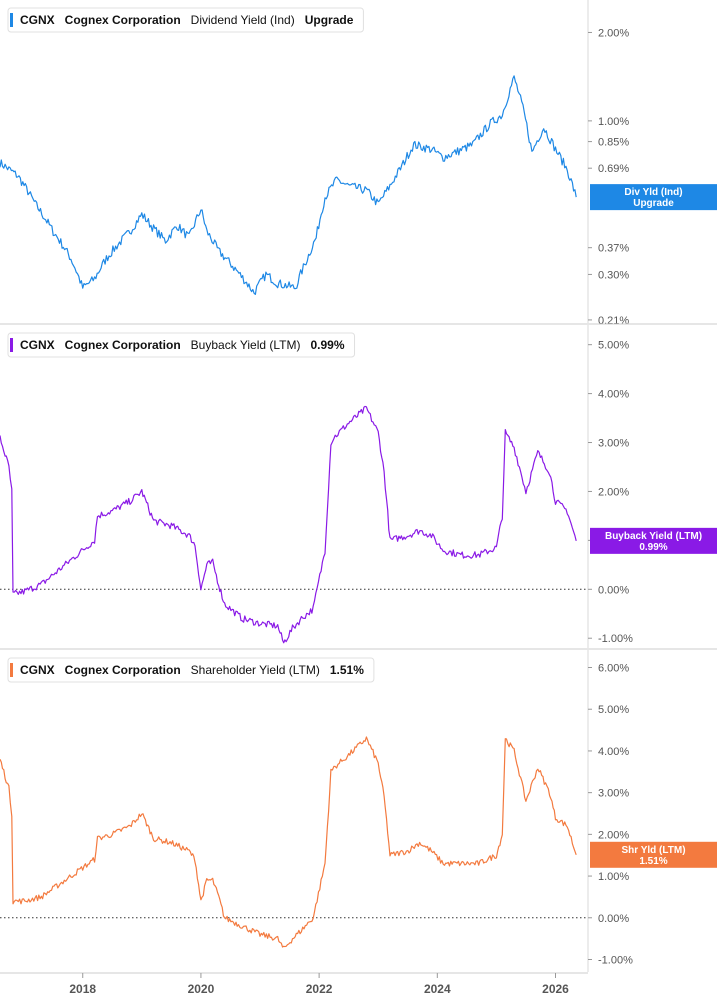 The image size is (717, 1005). Describe the element at coordinates (347, 670) in the screenshot. I see `value-label: 1.51%` at that location.